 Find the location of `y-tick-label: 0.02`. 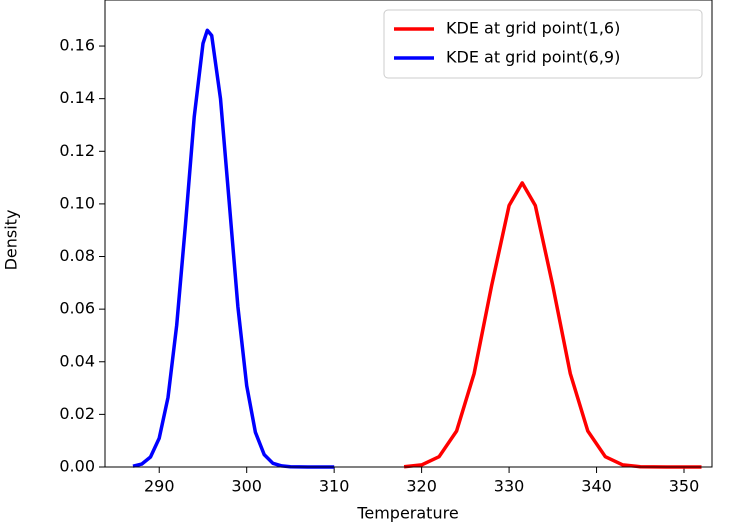

y-tick-label: 0.02 is located at coordinates (77, 413).